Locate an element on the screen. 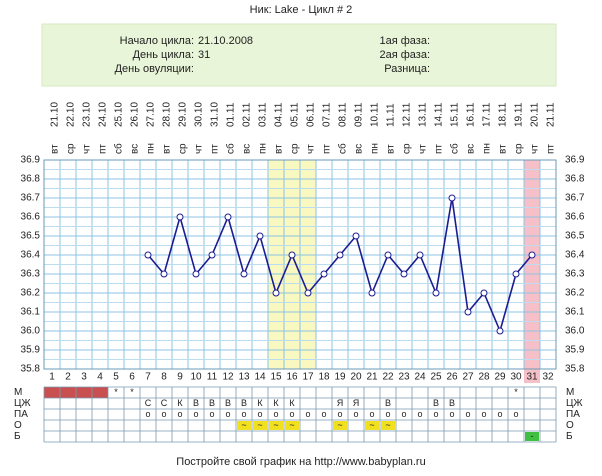 The image size is (602, 476). y-tick-label: 36.1 is located at coordinates (31, 312).